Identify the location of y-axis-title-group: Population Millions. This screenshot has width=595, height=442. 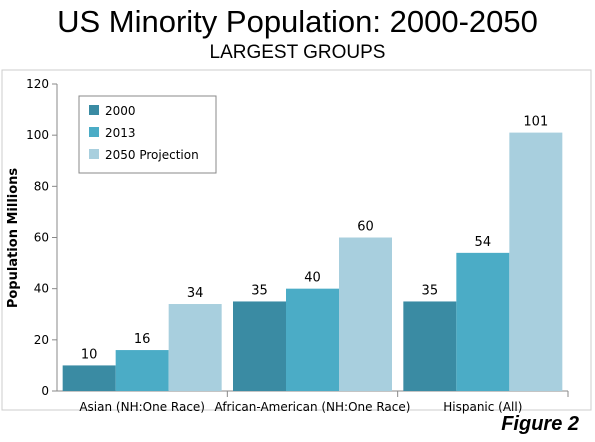
(13, 238).